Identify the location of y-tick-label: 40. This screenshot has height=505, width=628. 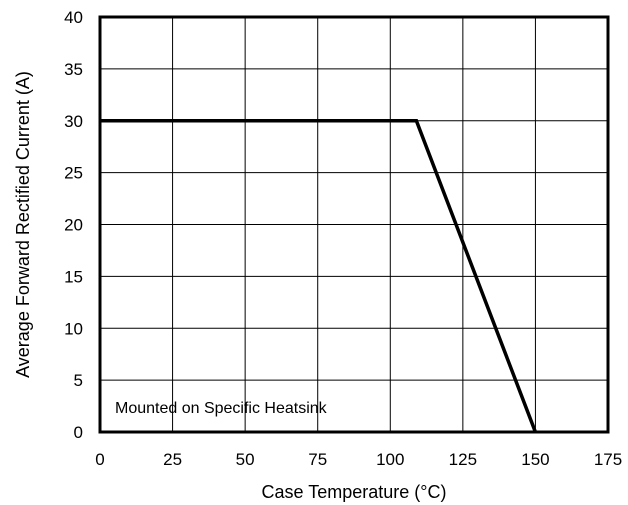
(73, 17).